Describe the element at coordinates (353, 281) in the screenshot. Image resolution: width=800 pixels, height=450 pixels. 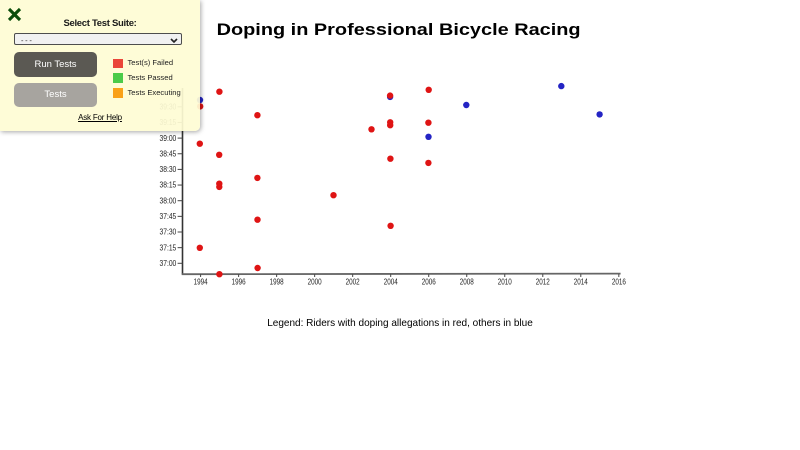
I see `svg-text: 2002` at that location.